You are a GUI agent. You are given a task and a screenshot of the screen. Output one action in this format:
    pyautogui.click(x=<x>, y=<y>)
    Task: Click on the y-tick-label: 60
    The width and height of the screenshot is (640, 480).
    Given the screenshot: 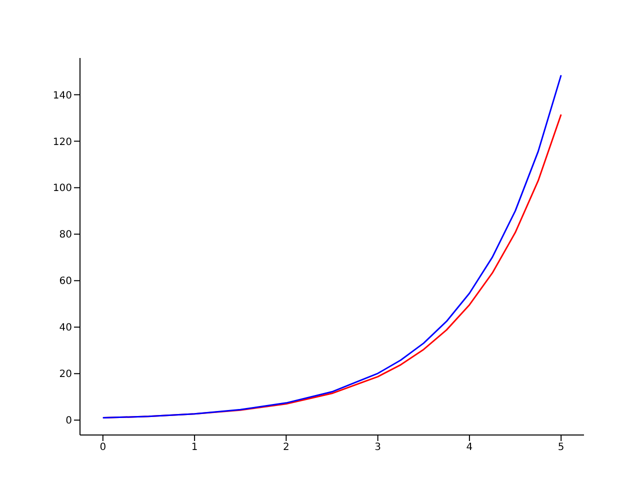 What is the action you would take?
    pyautogui.click(x=65, y=282)
    